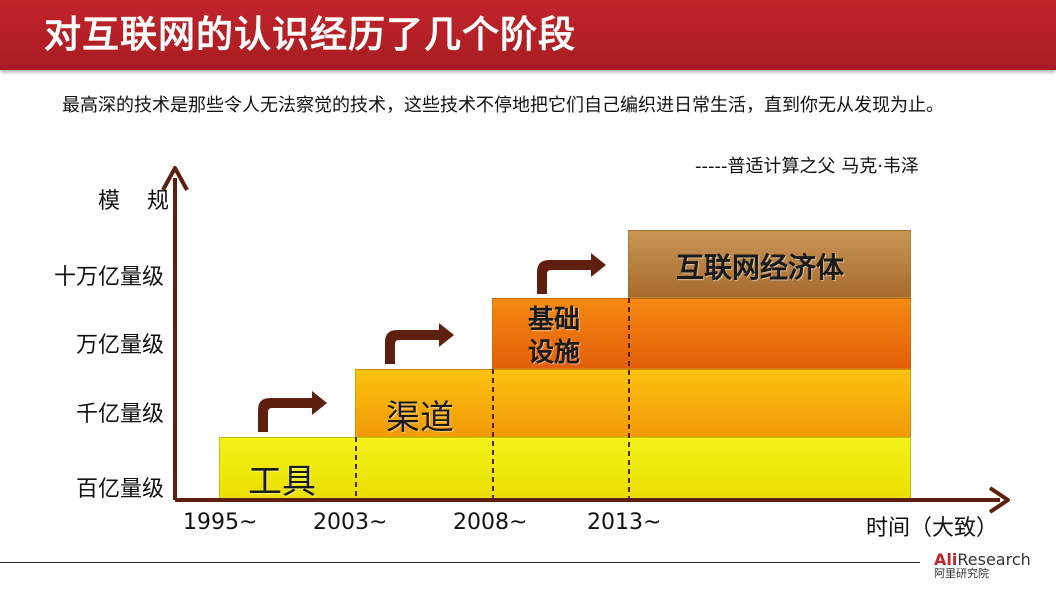 Image resolution: width=1056 pixels, height=591 pixels. Describe the element at coordinates (554, 320) in the screenshot. I see `stage-label-infrastructure-line1: 基础` at that location.